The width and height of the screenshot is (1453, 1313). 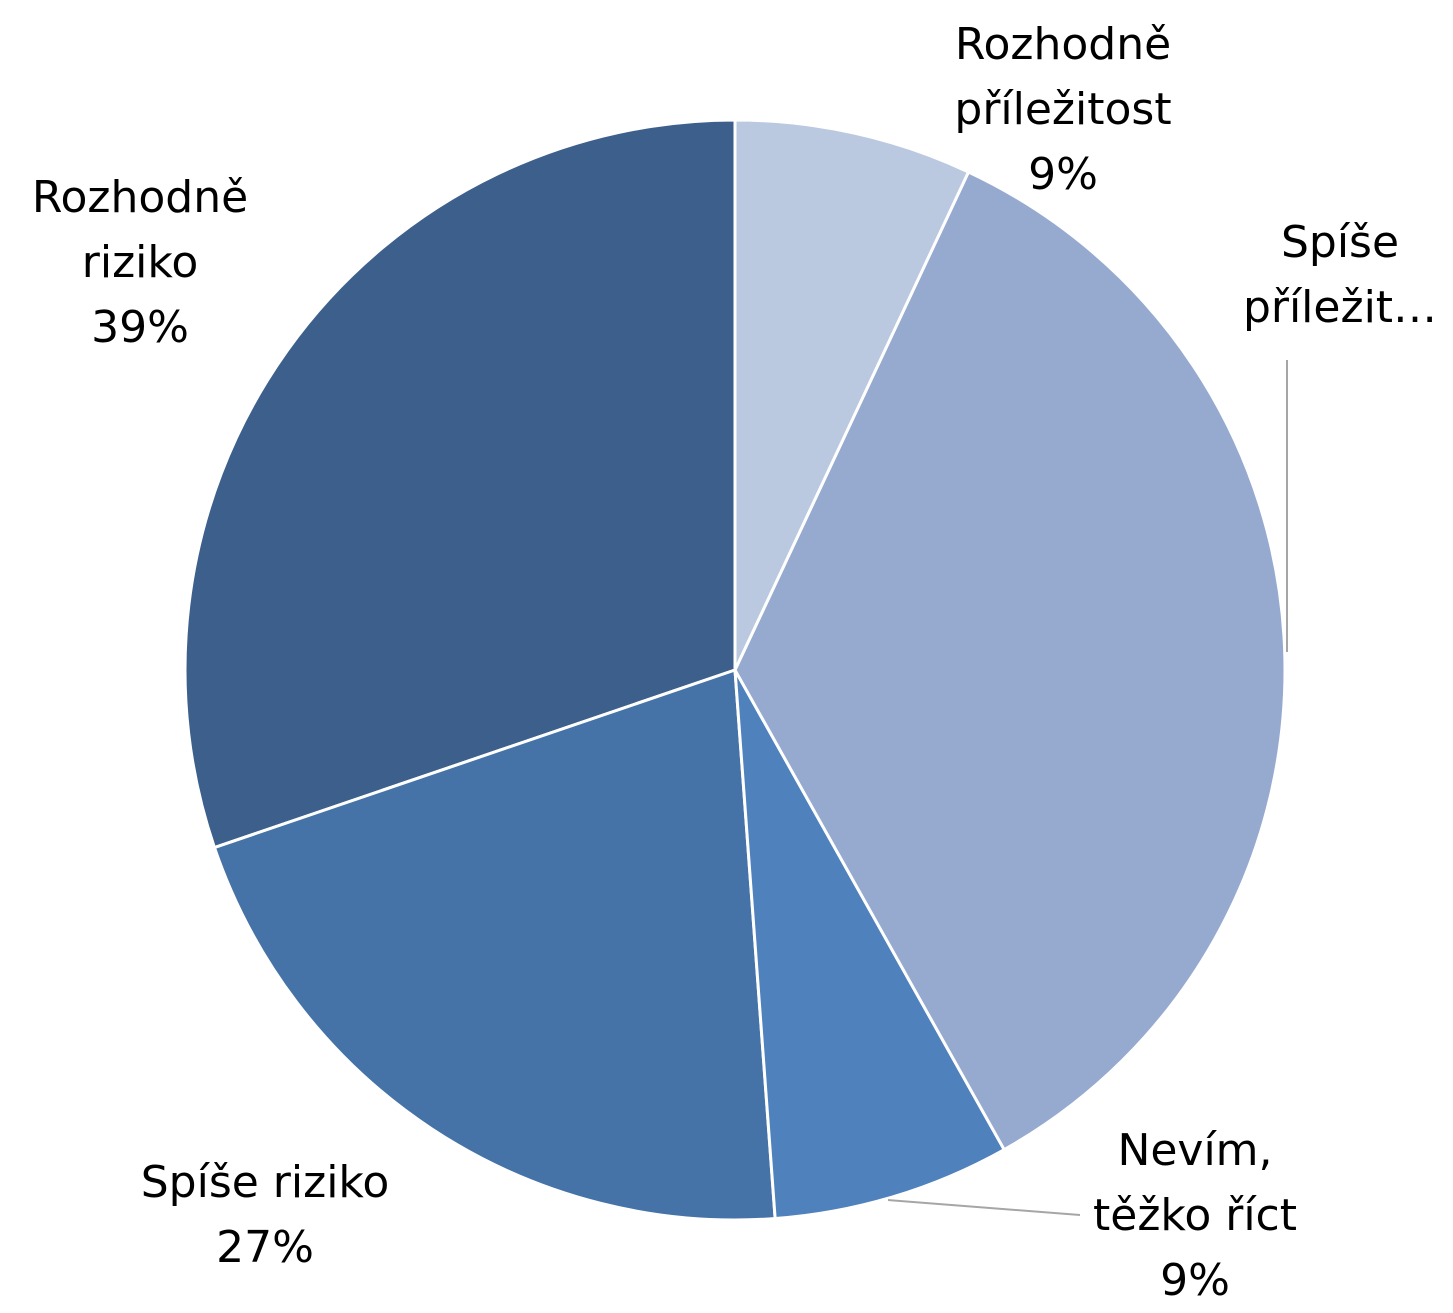 I want to click on data-label: Rozhodně příležitost 9%, so click(x=1063, y=109).